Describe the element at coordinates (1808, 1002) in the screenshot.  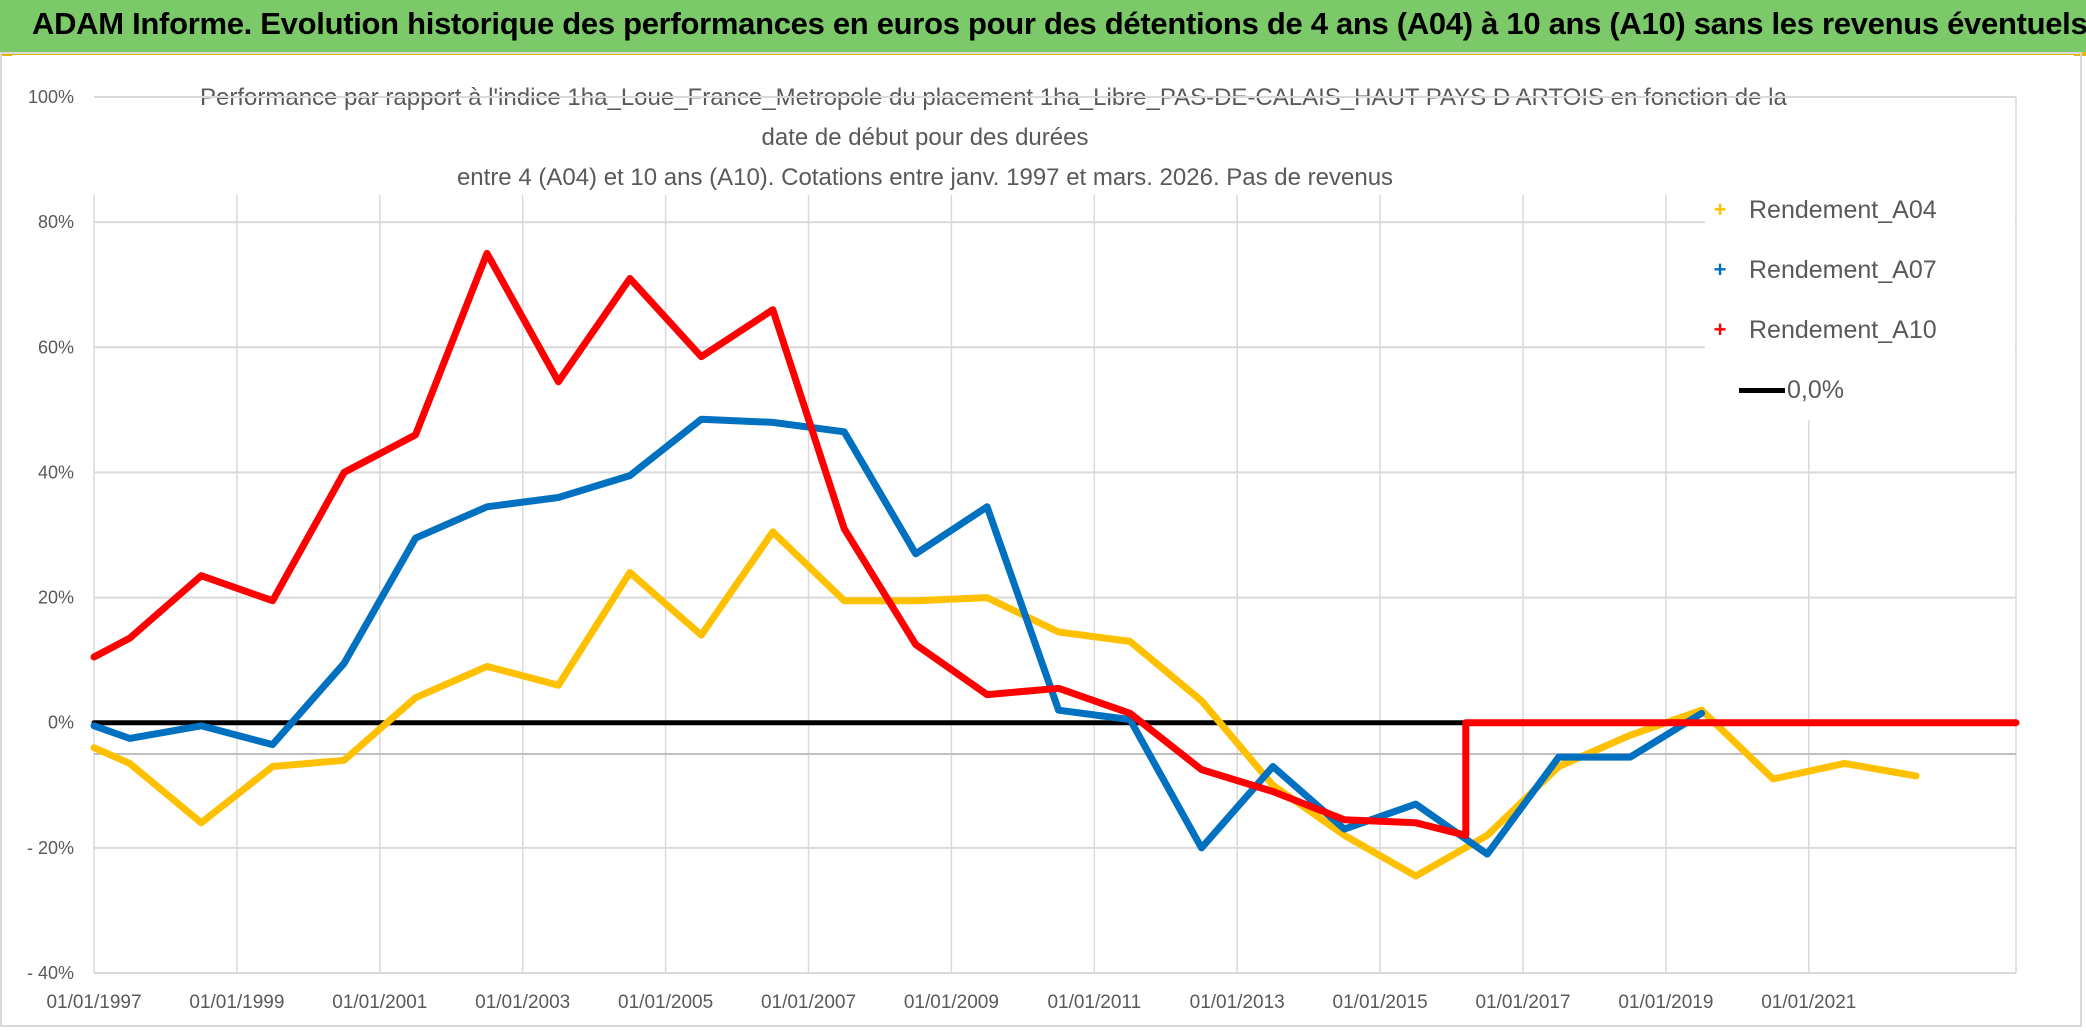
I see `x-tick-label: 01/01/2021` at that location.